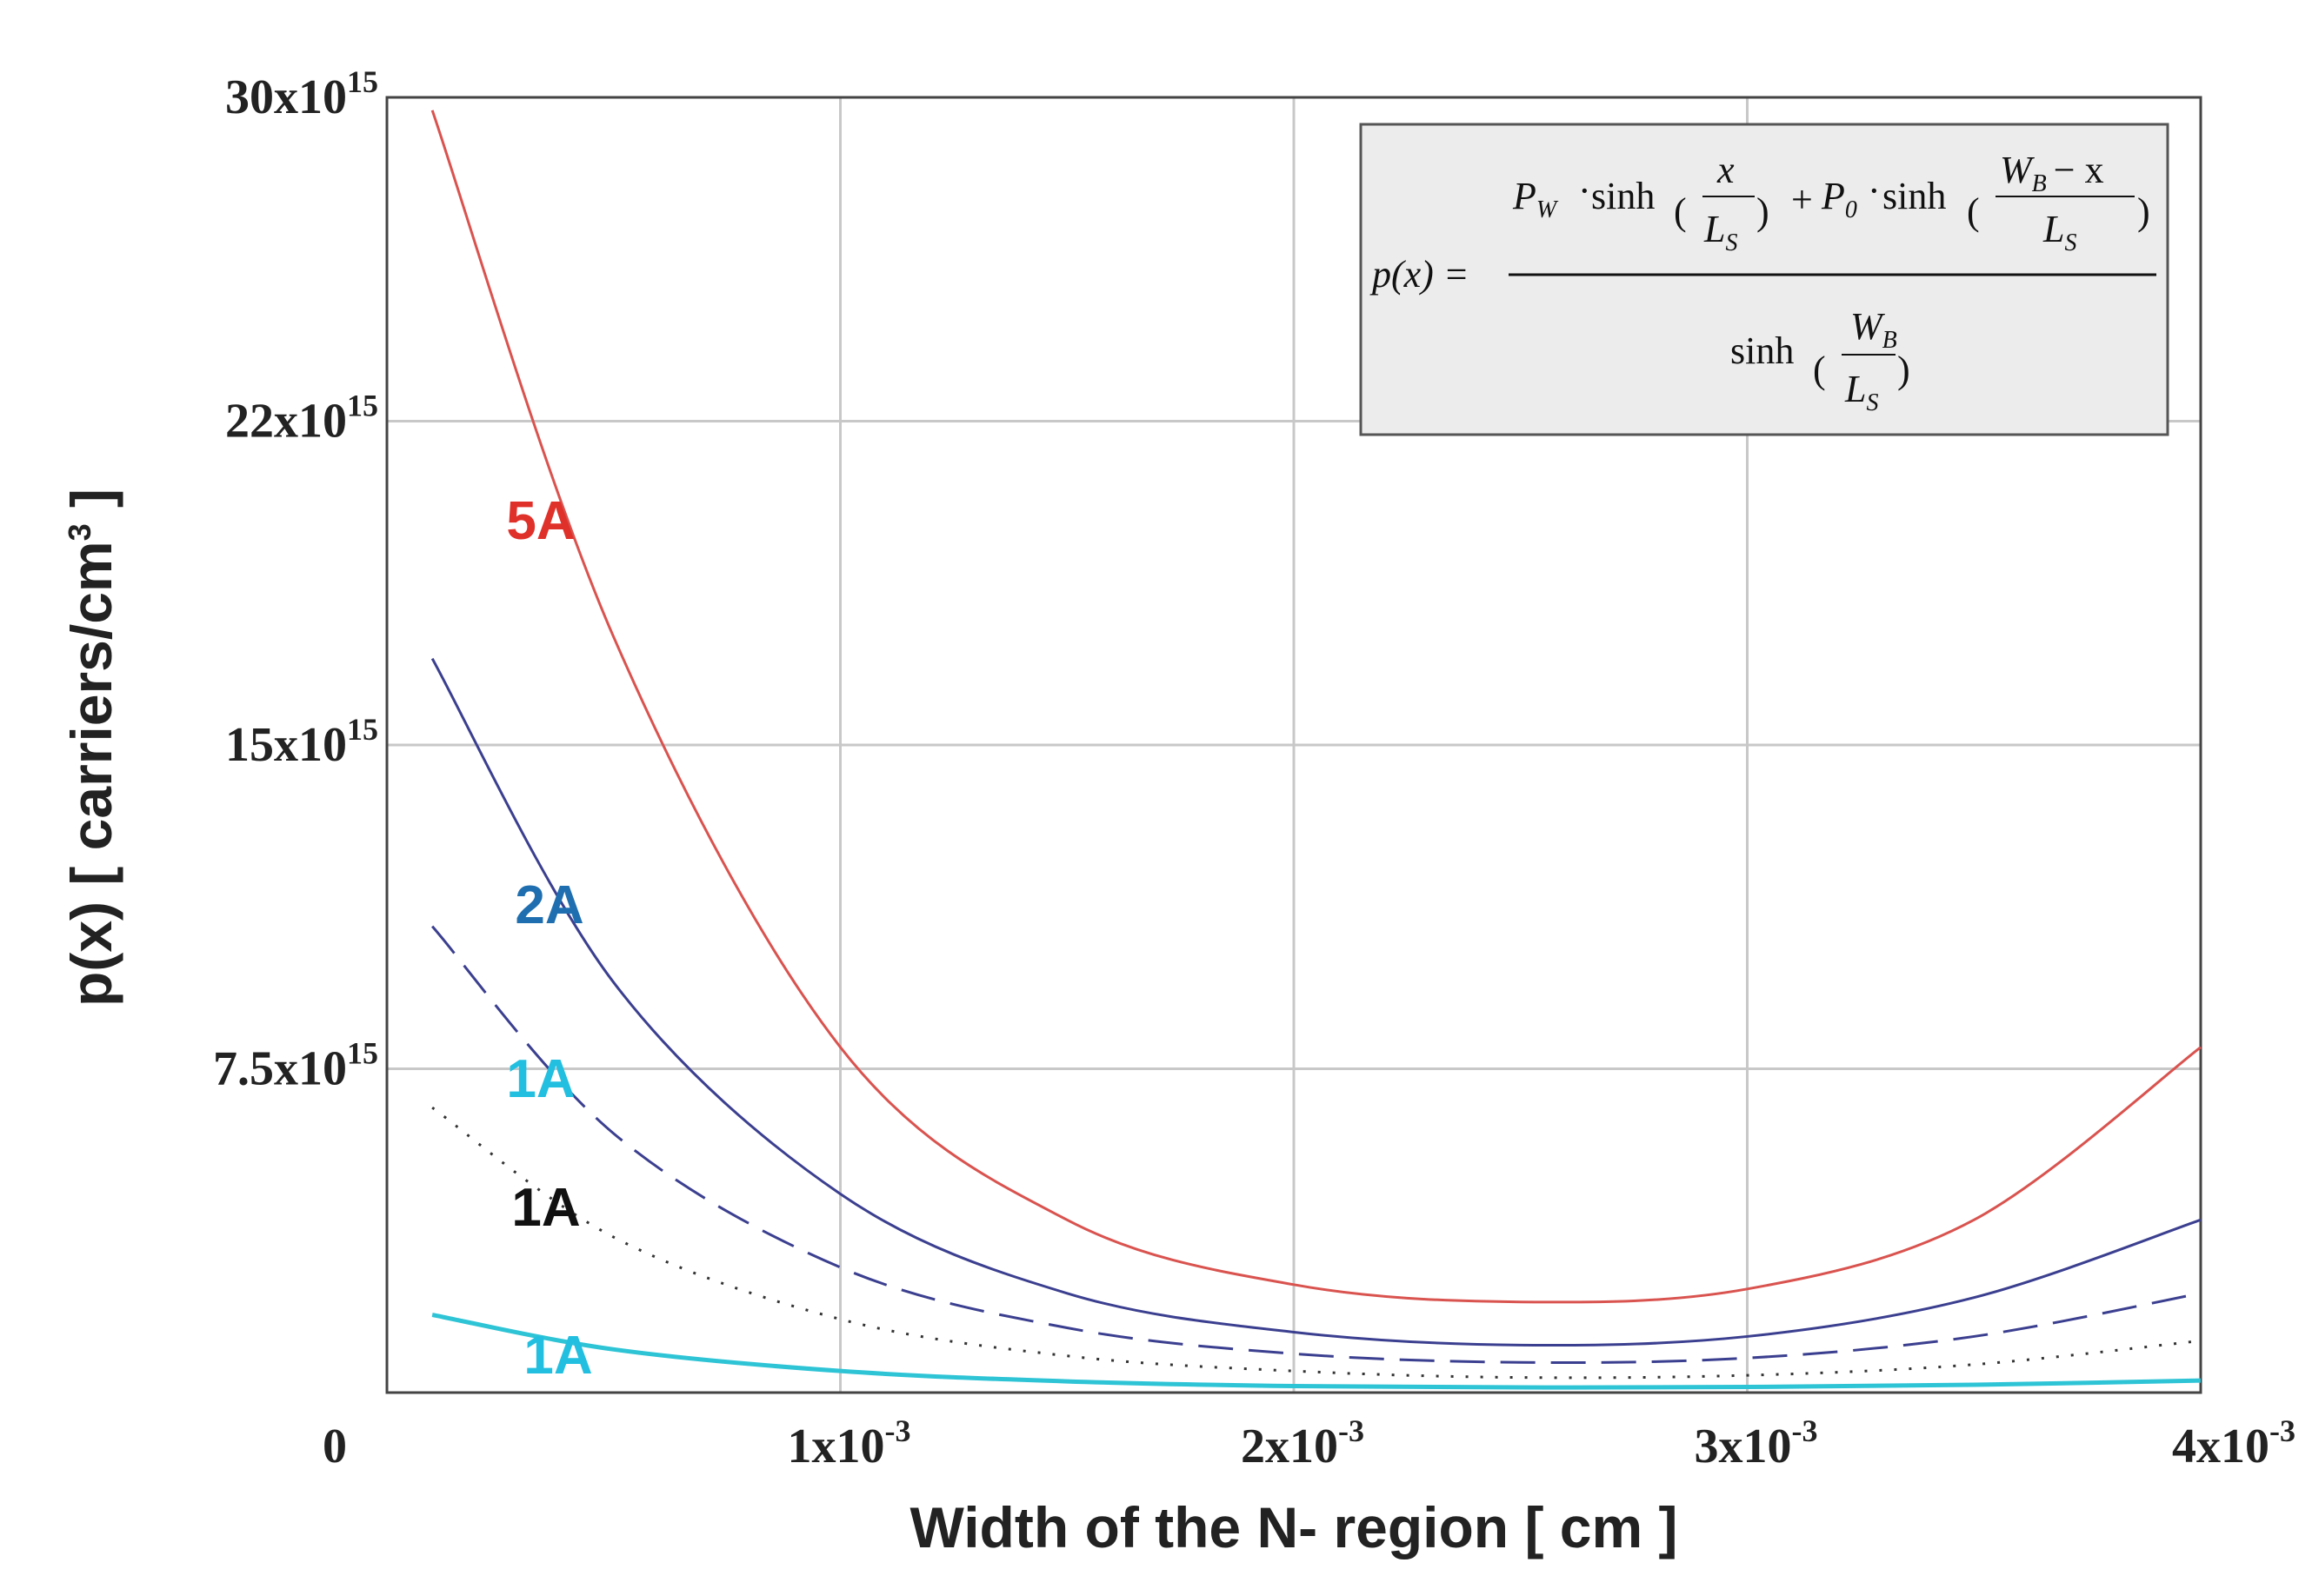  I want to click on formula-paren-1l: (, so click(1681, 211).